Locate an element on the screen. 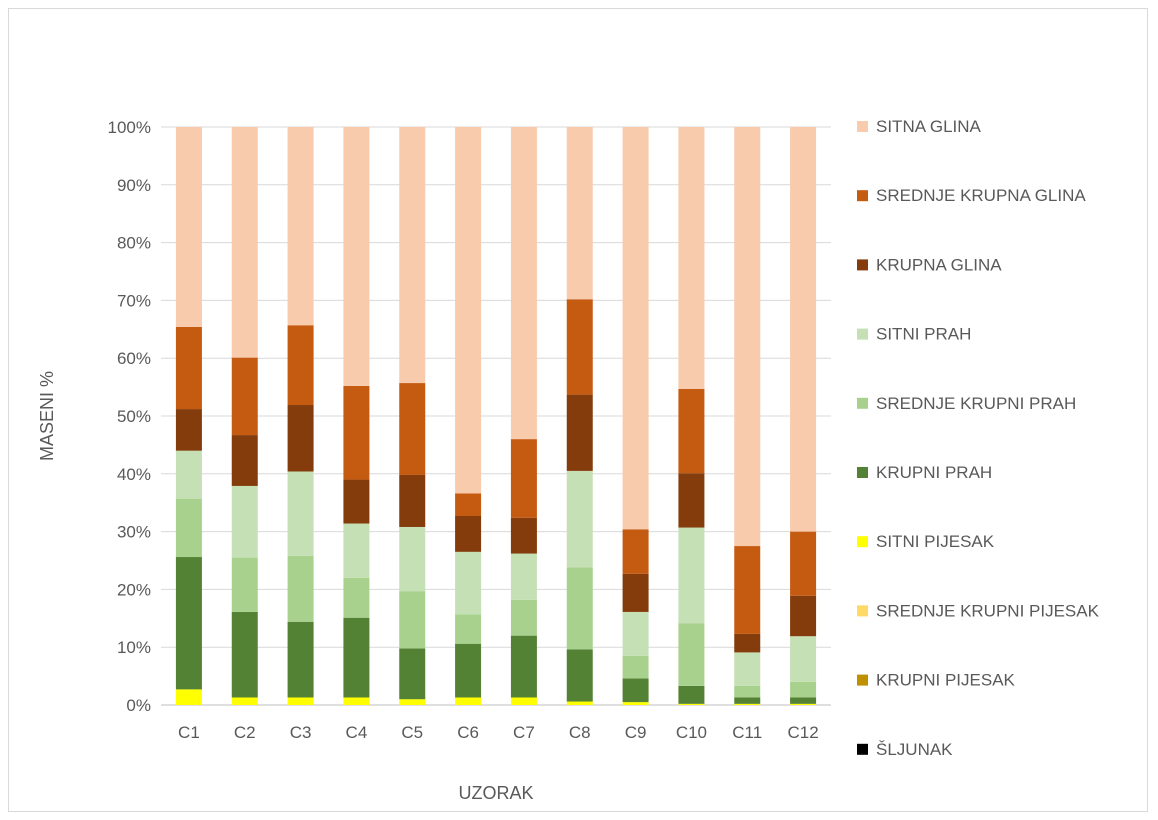  legend-entry: KRUPNA GLINA is located at coordinates (929, 264).